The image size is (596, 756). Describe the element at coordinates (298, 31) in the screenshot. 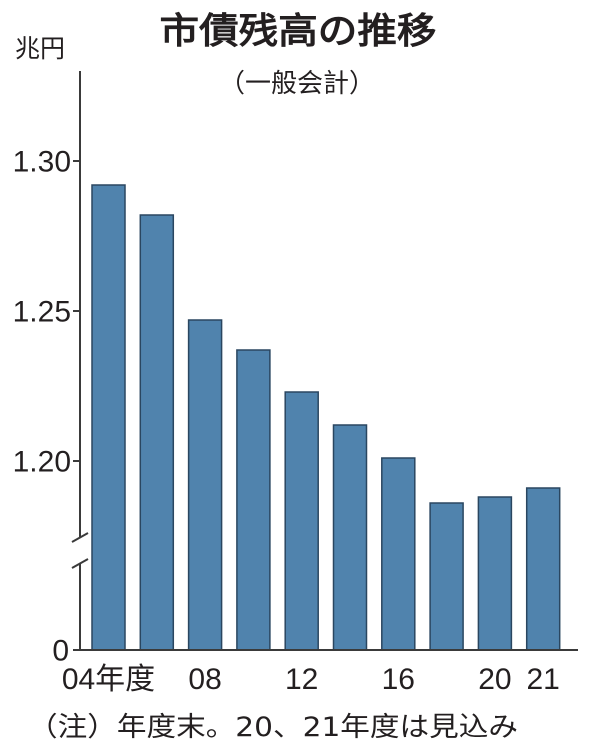

I see `chart-title: 市債残高の推移` at that location.